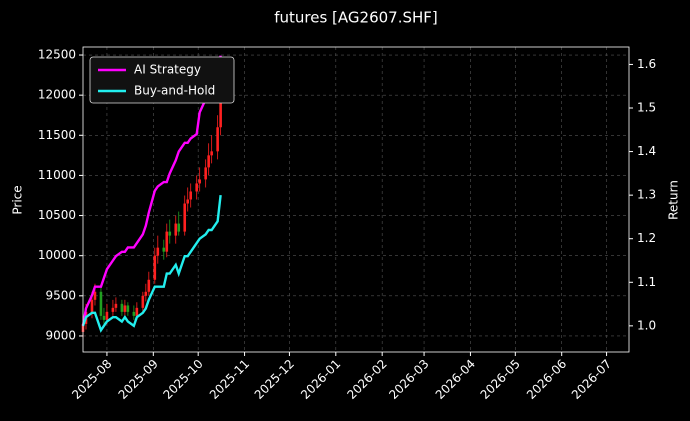  Describe the element at coordinates (646, 282) in the screenshot. I see `y2-tick-label: 1.1` at that location.